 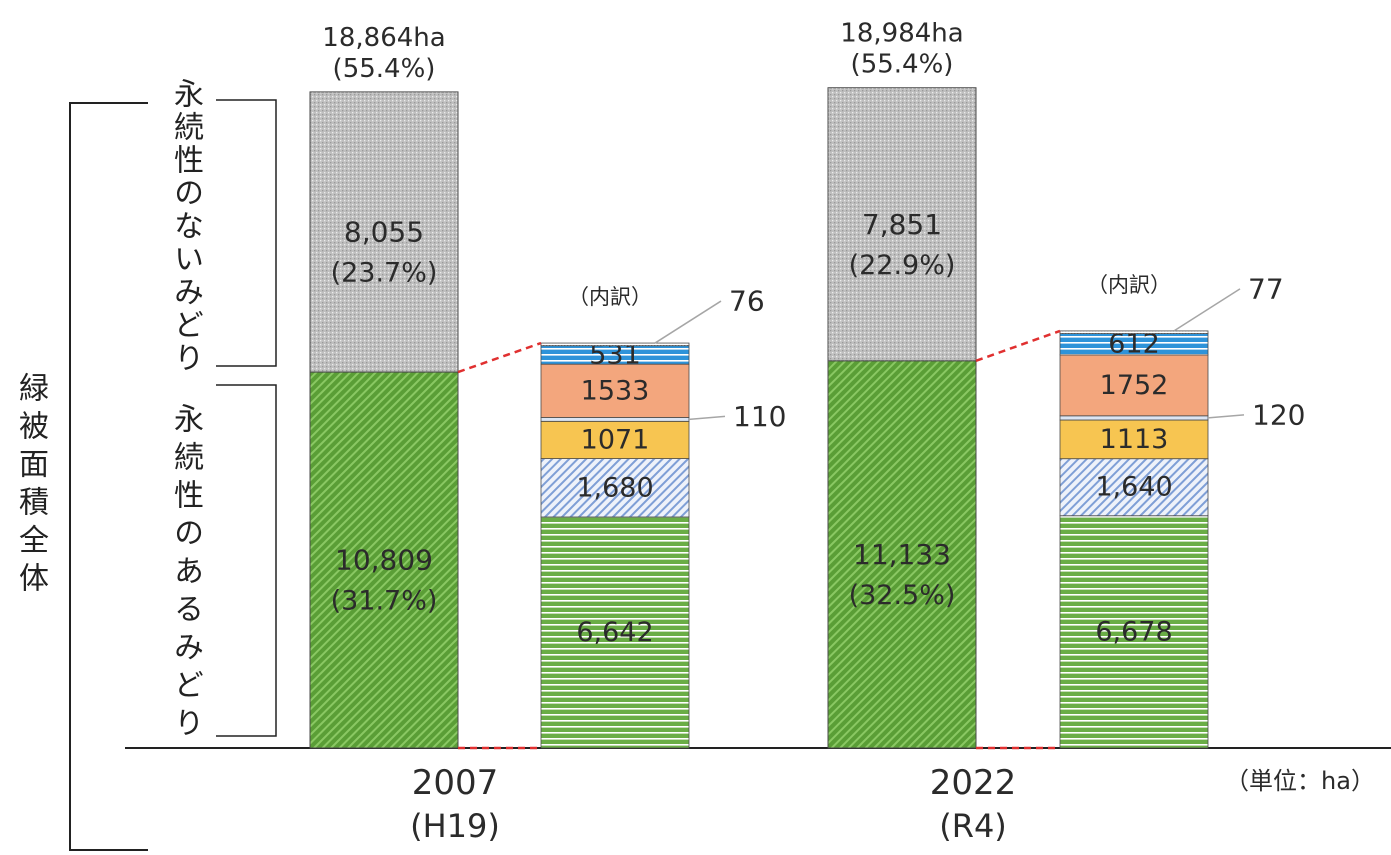 I want to click on breakdown-value-label-2007-2: 1071, so click(x=615, y=439).